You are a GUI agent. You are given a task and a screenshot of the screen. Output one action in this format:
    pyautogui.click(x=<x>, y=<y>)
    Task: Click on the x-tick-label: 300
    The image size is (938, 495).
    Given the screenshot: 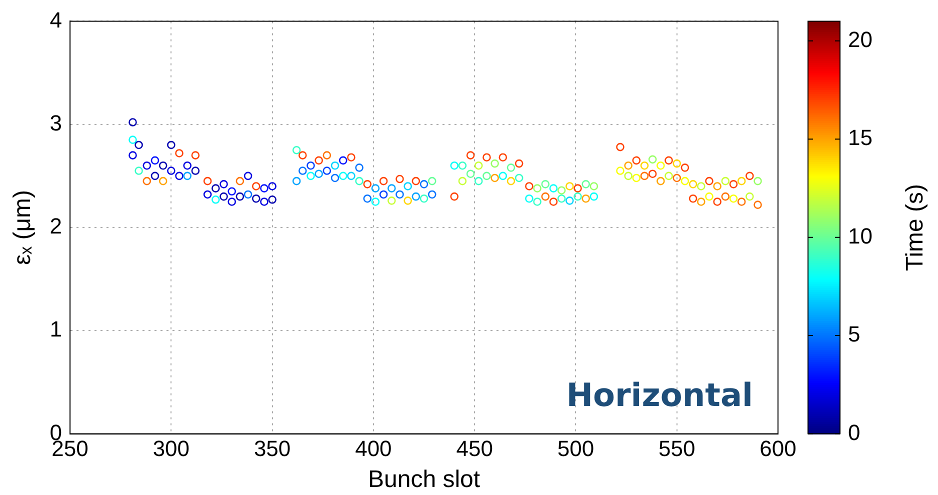 What is the action you would take?
    pyautogui.click(x=171, y=449)
    